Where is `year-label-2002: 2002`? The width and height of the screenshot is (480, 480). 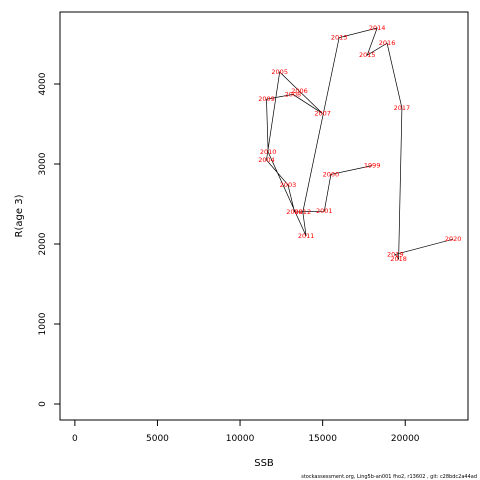
year-label-2002: 2002 is located at coordinates (294, 212).